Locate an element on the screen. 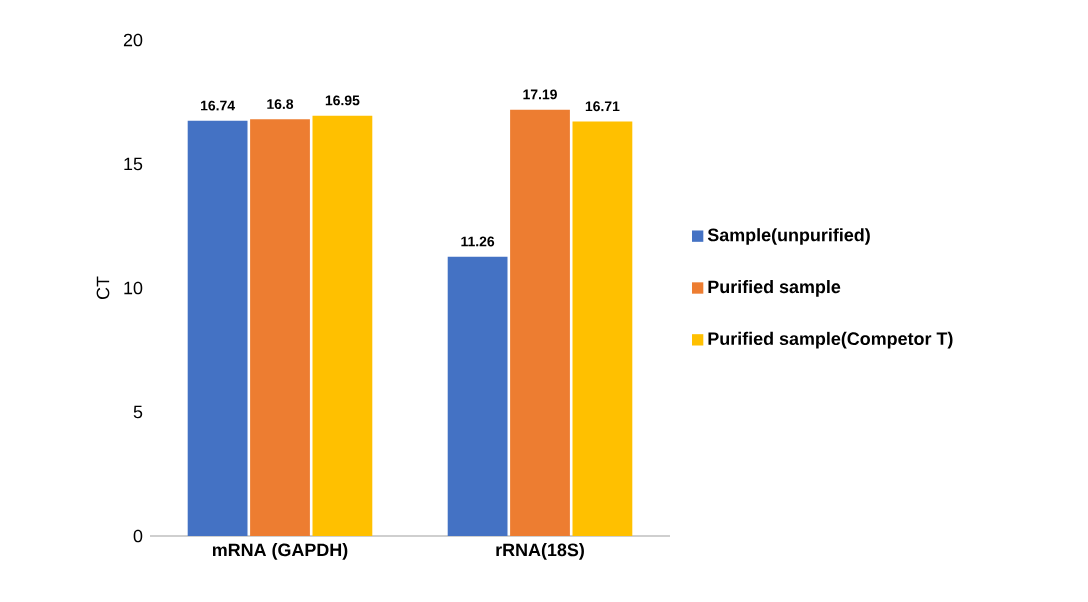 Image resolution: width=1088 pixels, height=602 pixels. y-tick-label: 5 is located at coordinates (138, 412).